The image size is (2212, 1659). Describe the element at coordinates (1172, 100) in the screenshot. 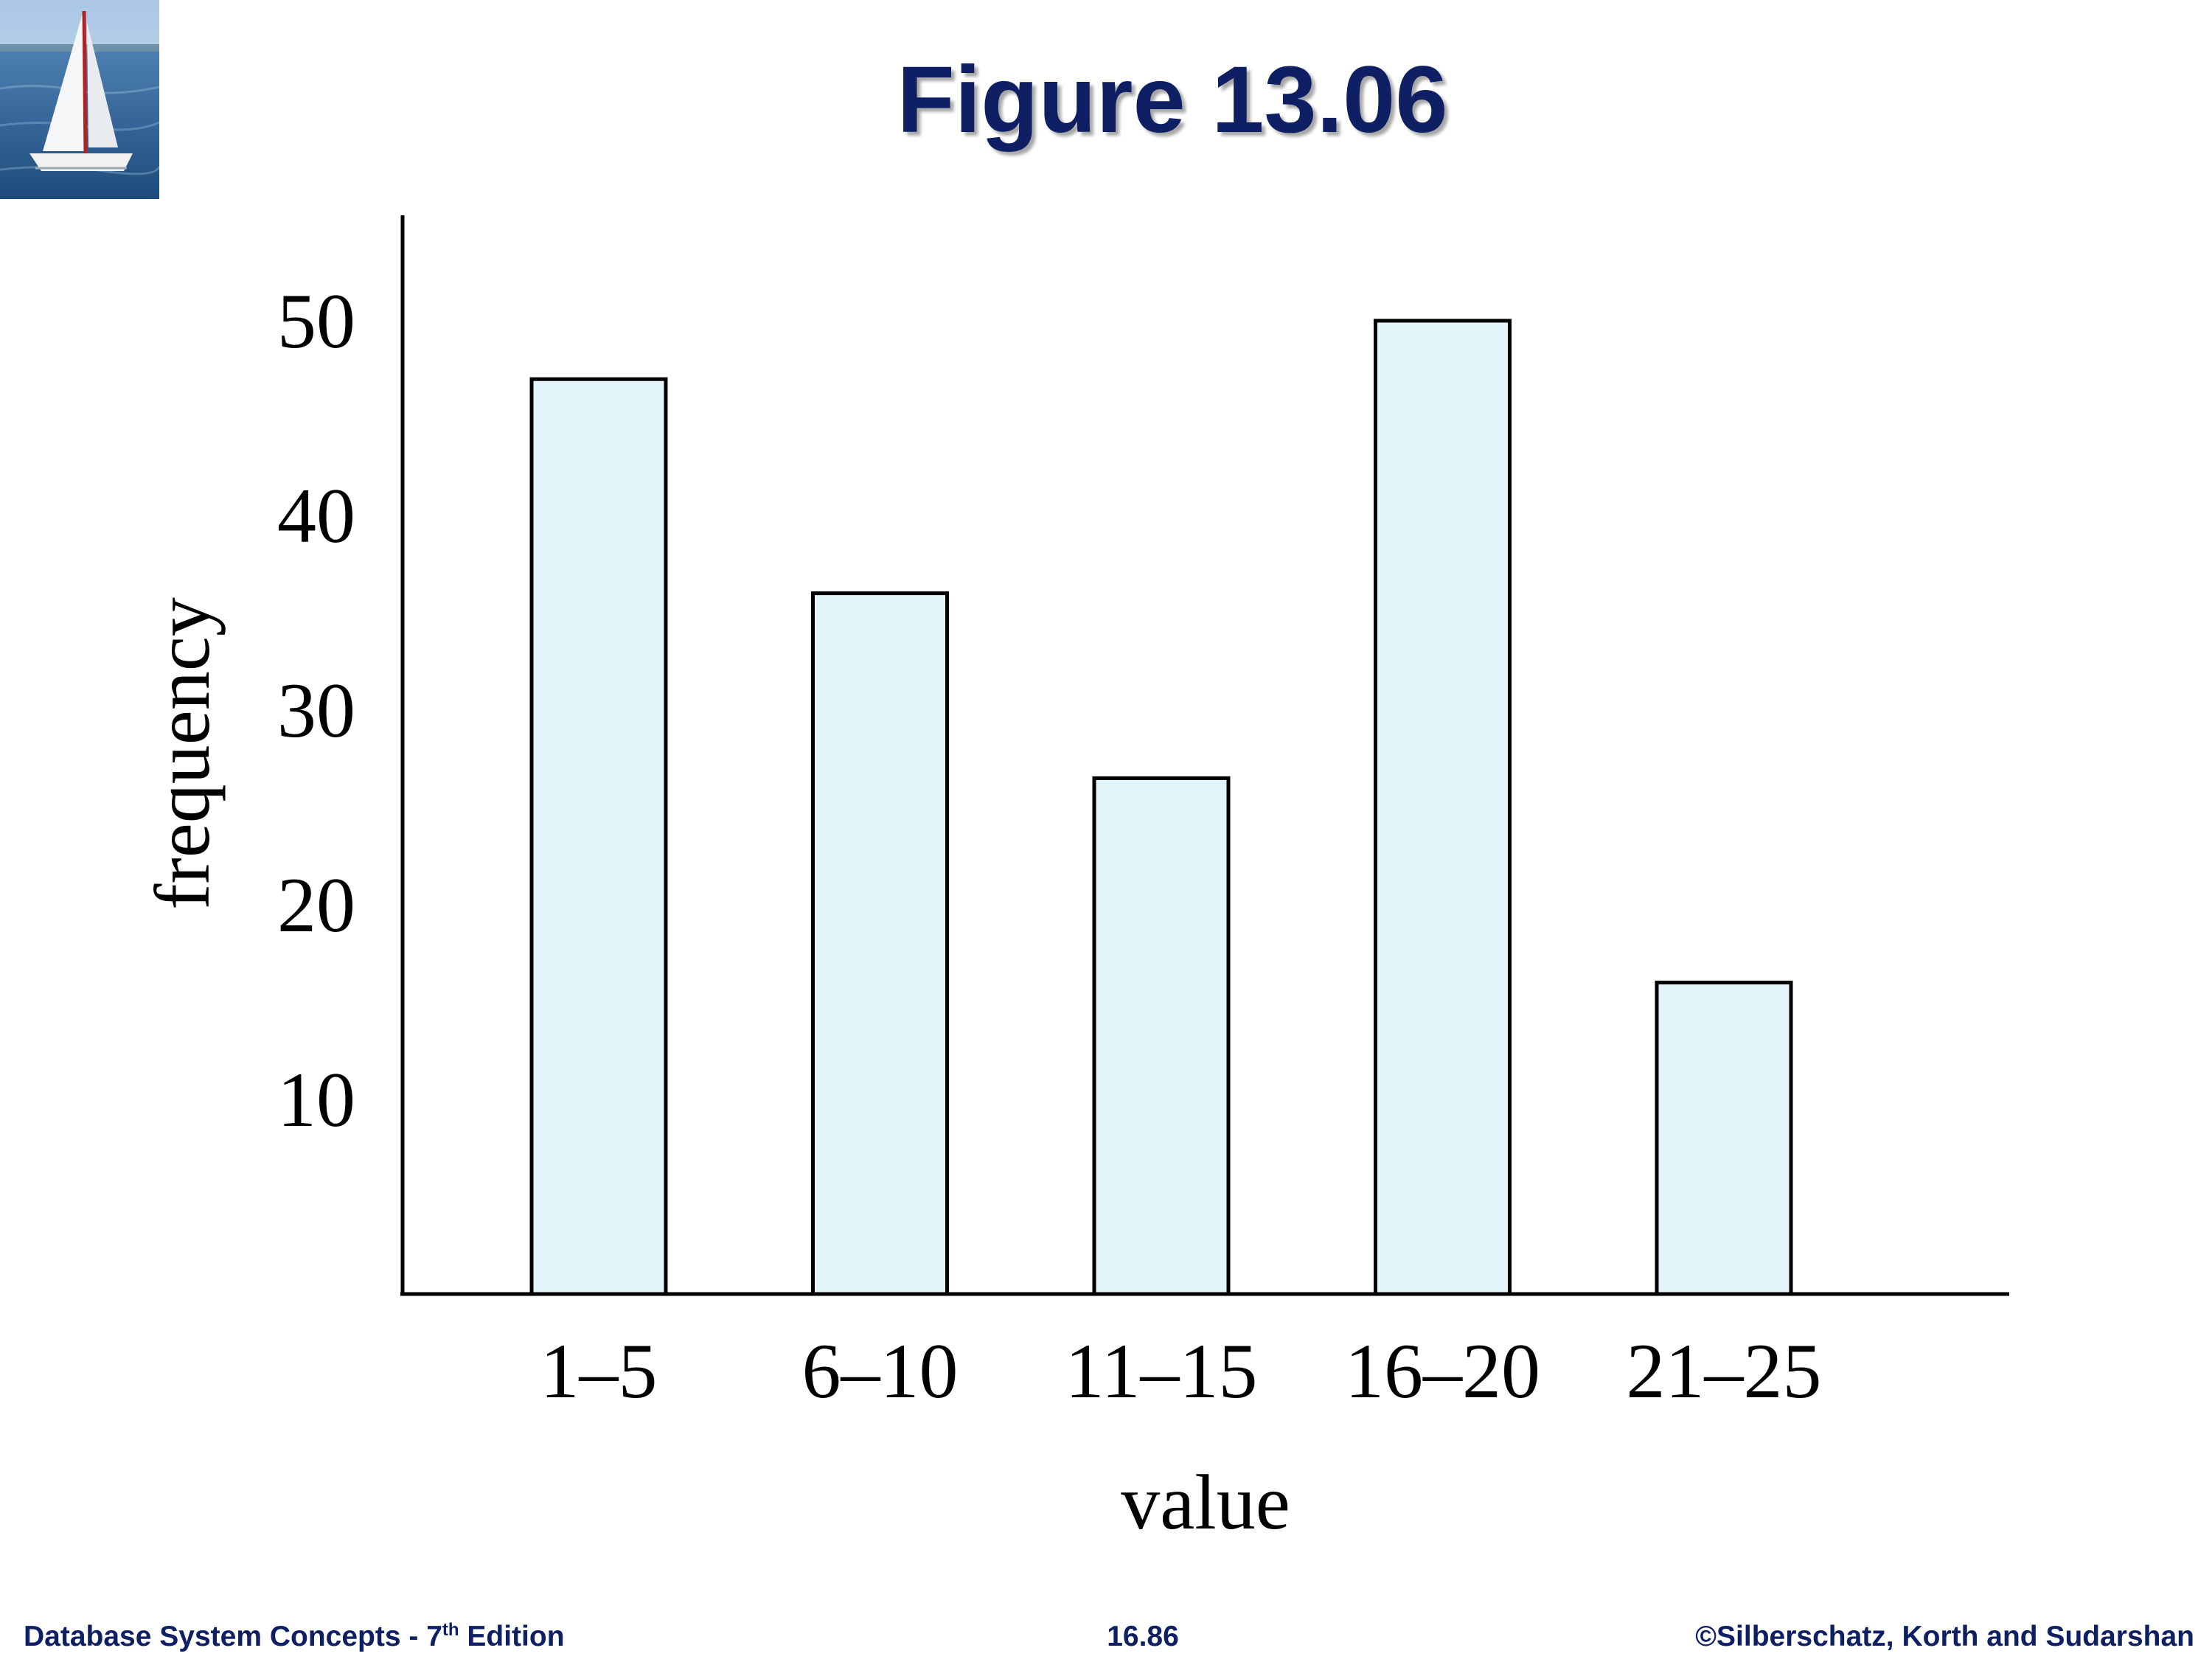

I see `slide-title: Figure 13.06` at that location.